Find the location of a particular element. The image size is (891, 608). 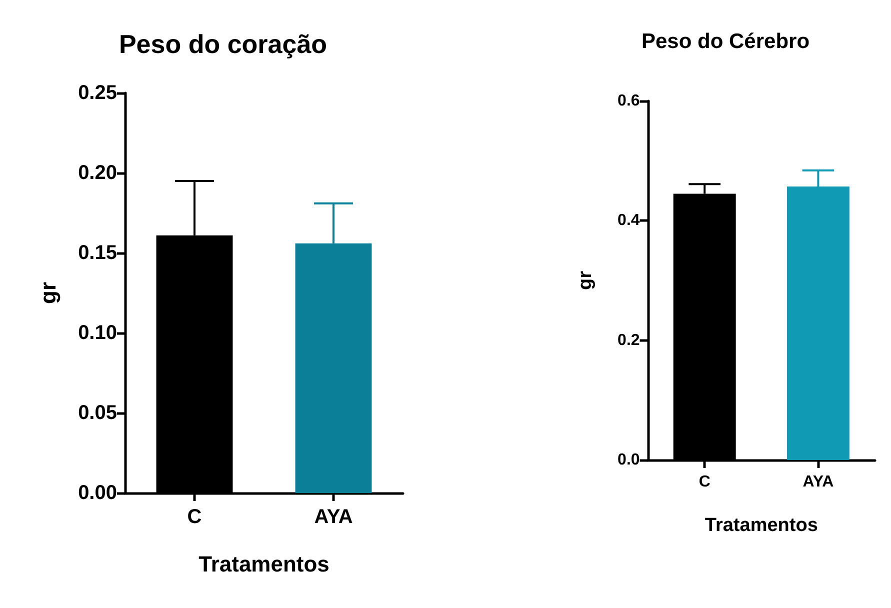

y-tick-label: 0.10 is located at coordinates (97, 333).